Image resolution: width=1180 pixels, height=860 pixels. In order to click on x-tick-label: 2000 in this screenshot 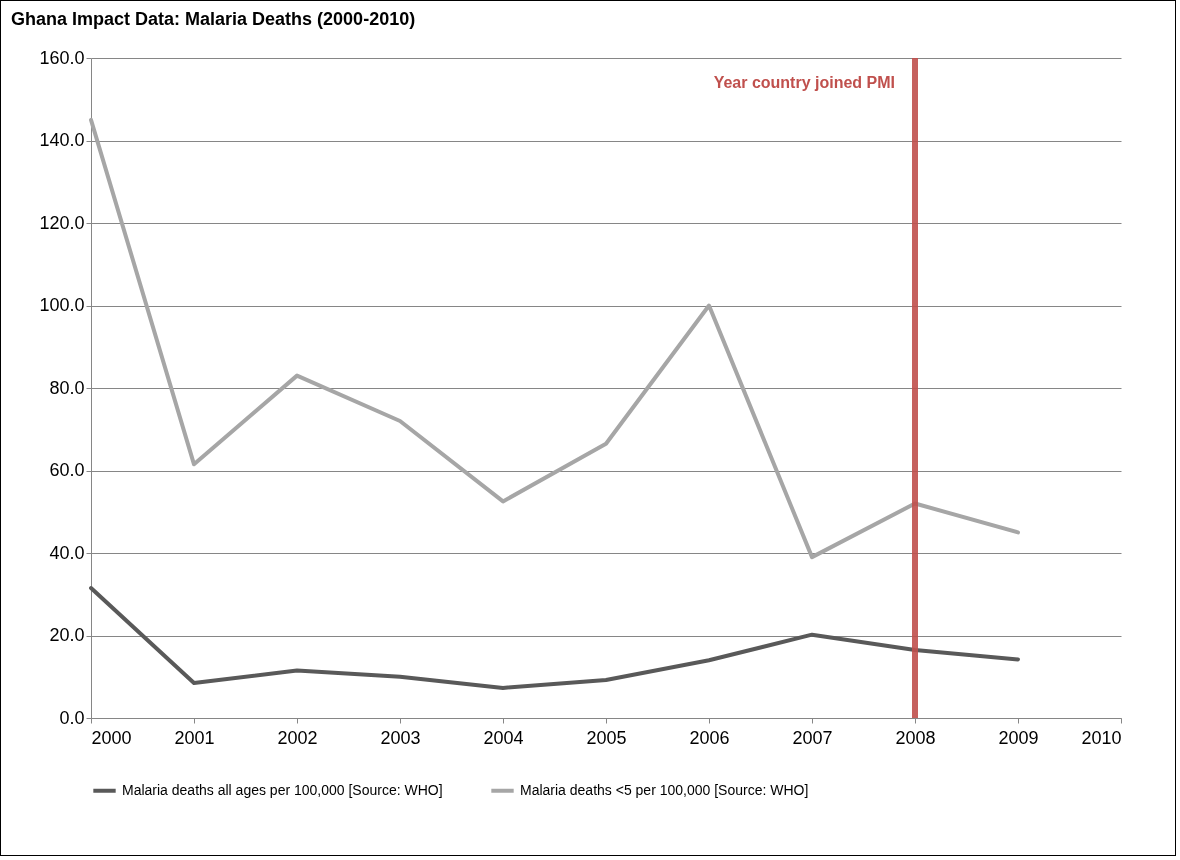, I will do `click(111, 737)`.